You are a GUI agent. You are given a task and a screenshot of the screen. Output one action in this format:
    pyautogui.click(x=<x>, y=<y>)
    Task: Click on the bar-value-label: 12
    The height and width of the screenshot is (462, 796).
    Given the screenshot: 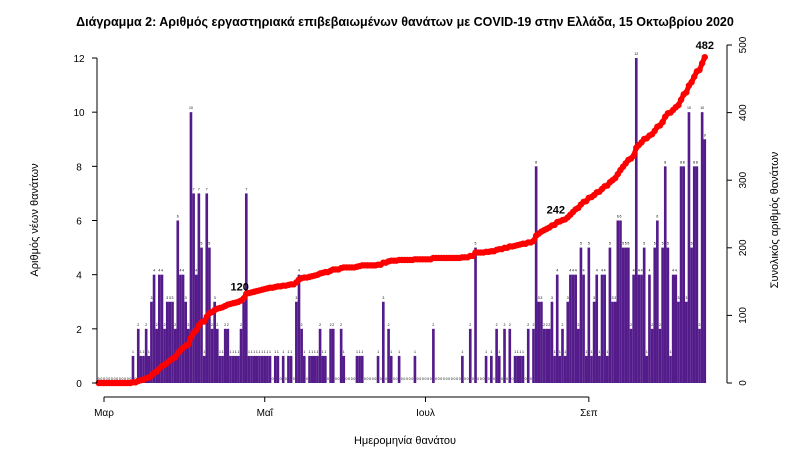 What is the action you would take?
    pyautogui.click(x=636, y=54)
    